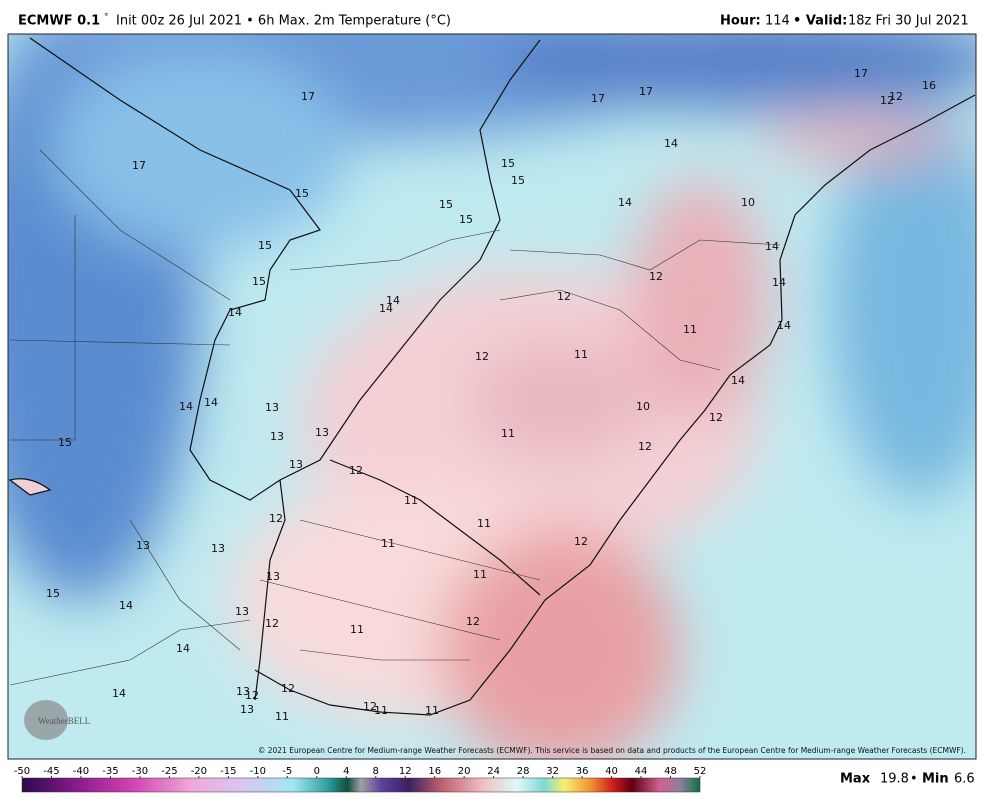  What do you see at coordinates (81, 771) in the screenshot?
I see `colorbar-tick-label: -40` at bounding box center [81, 771].